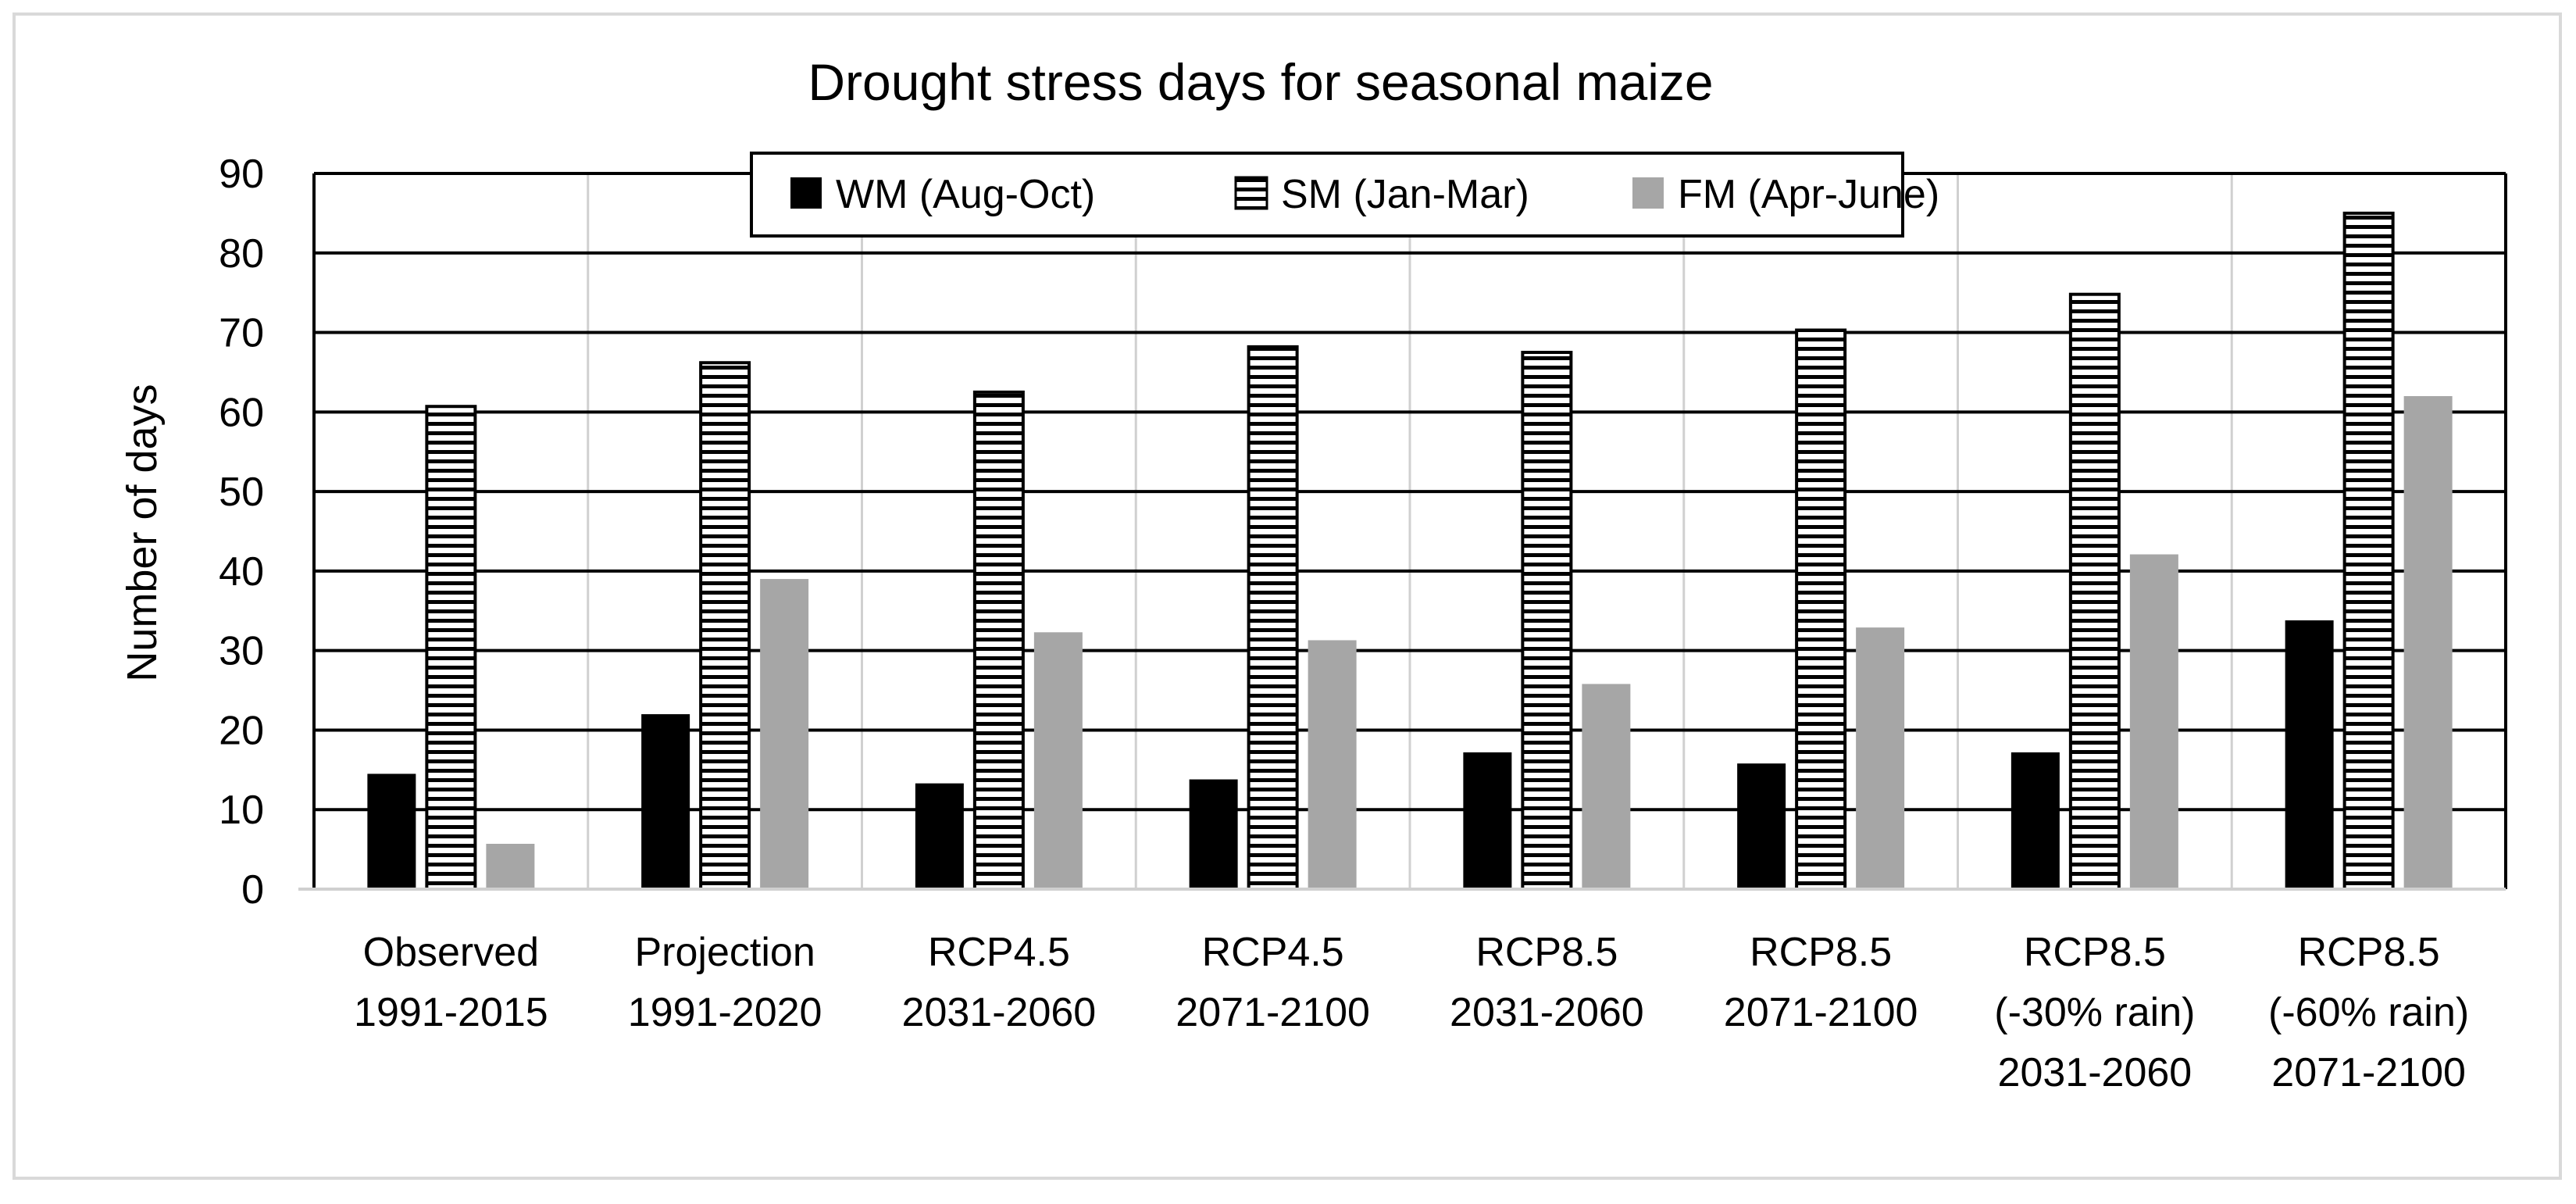  Describe the element at coordinates (939, 836) in the screenshot. I see `bar-series1-cat3` at that location.